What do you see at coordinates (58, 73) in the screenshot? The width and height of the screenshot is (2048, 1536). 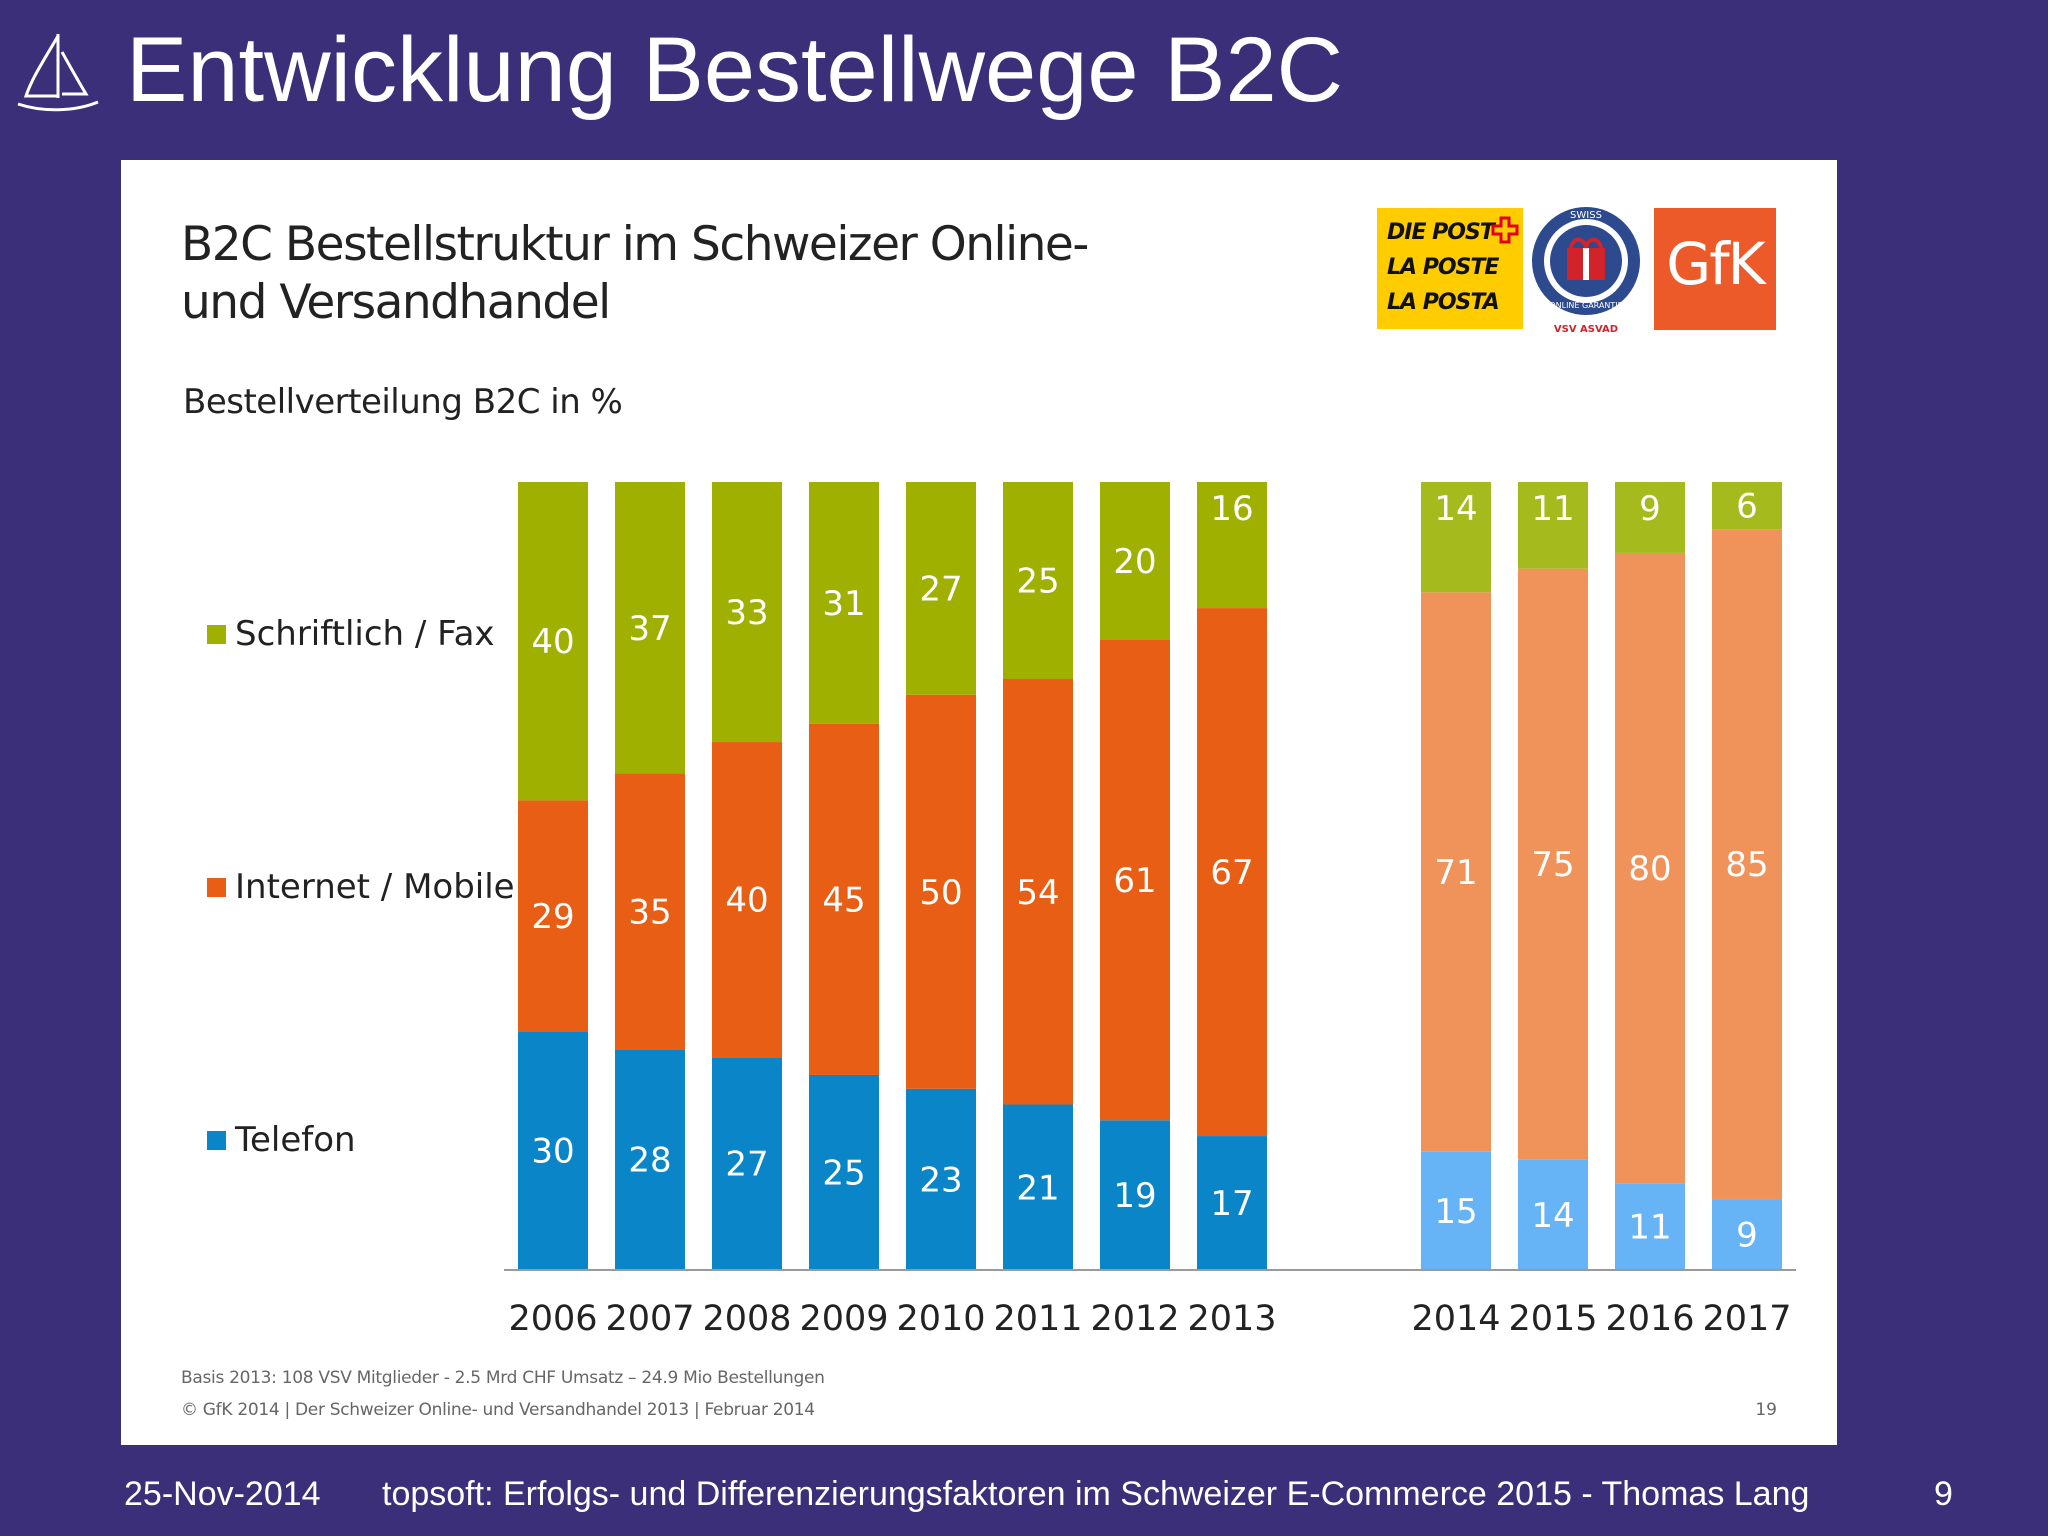 I see `sailboat-logo-icon` at bounding box center [58, 73].